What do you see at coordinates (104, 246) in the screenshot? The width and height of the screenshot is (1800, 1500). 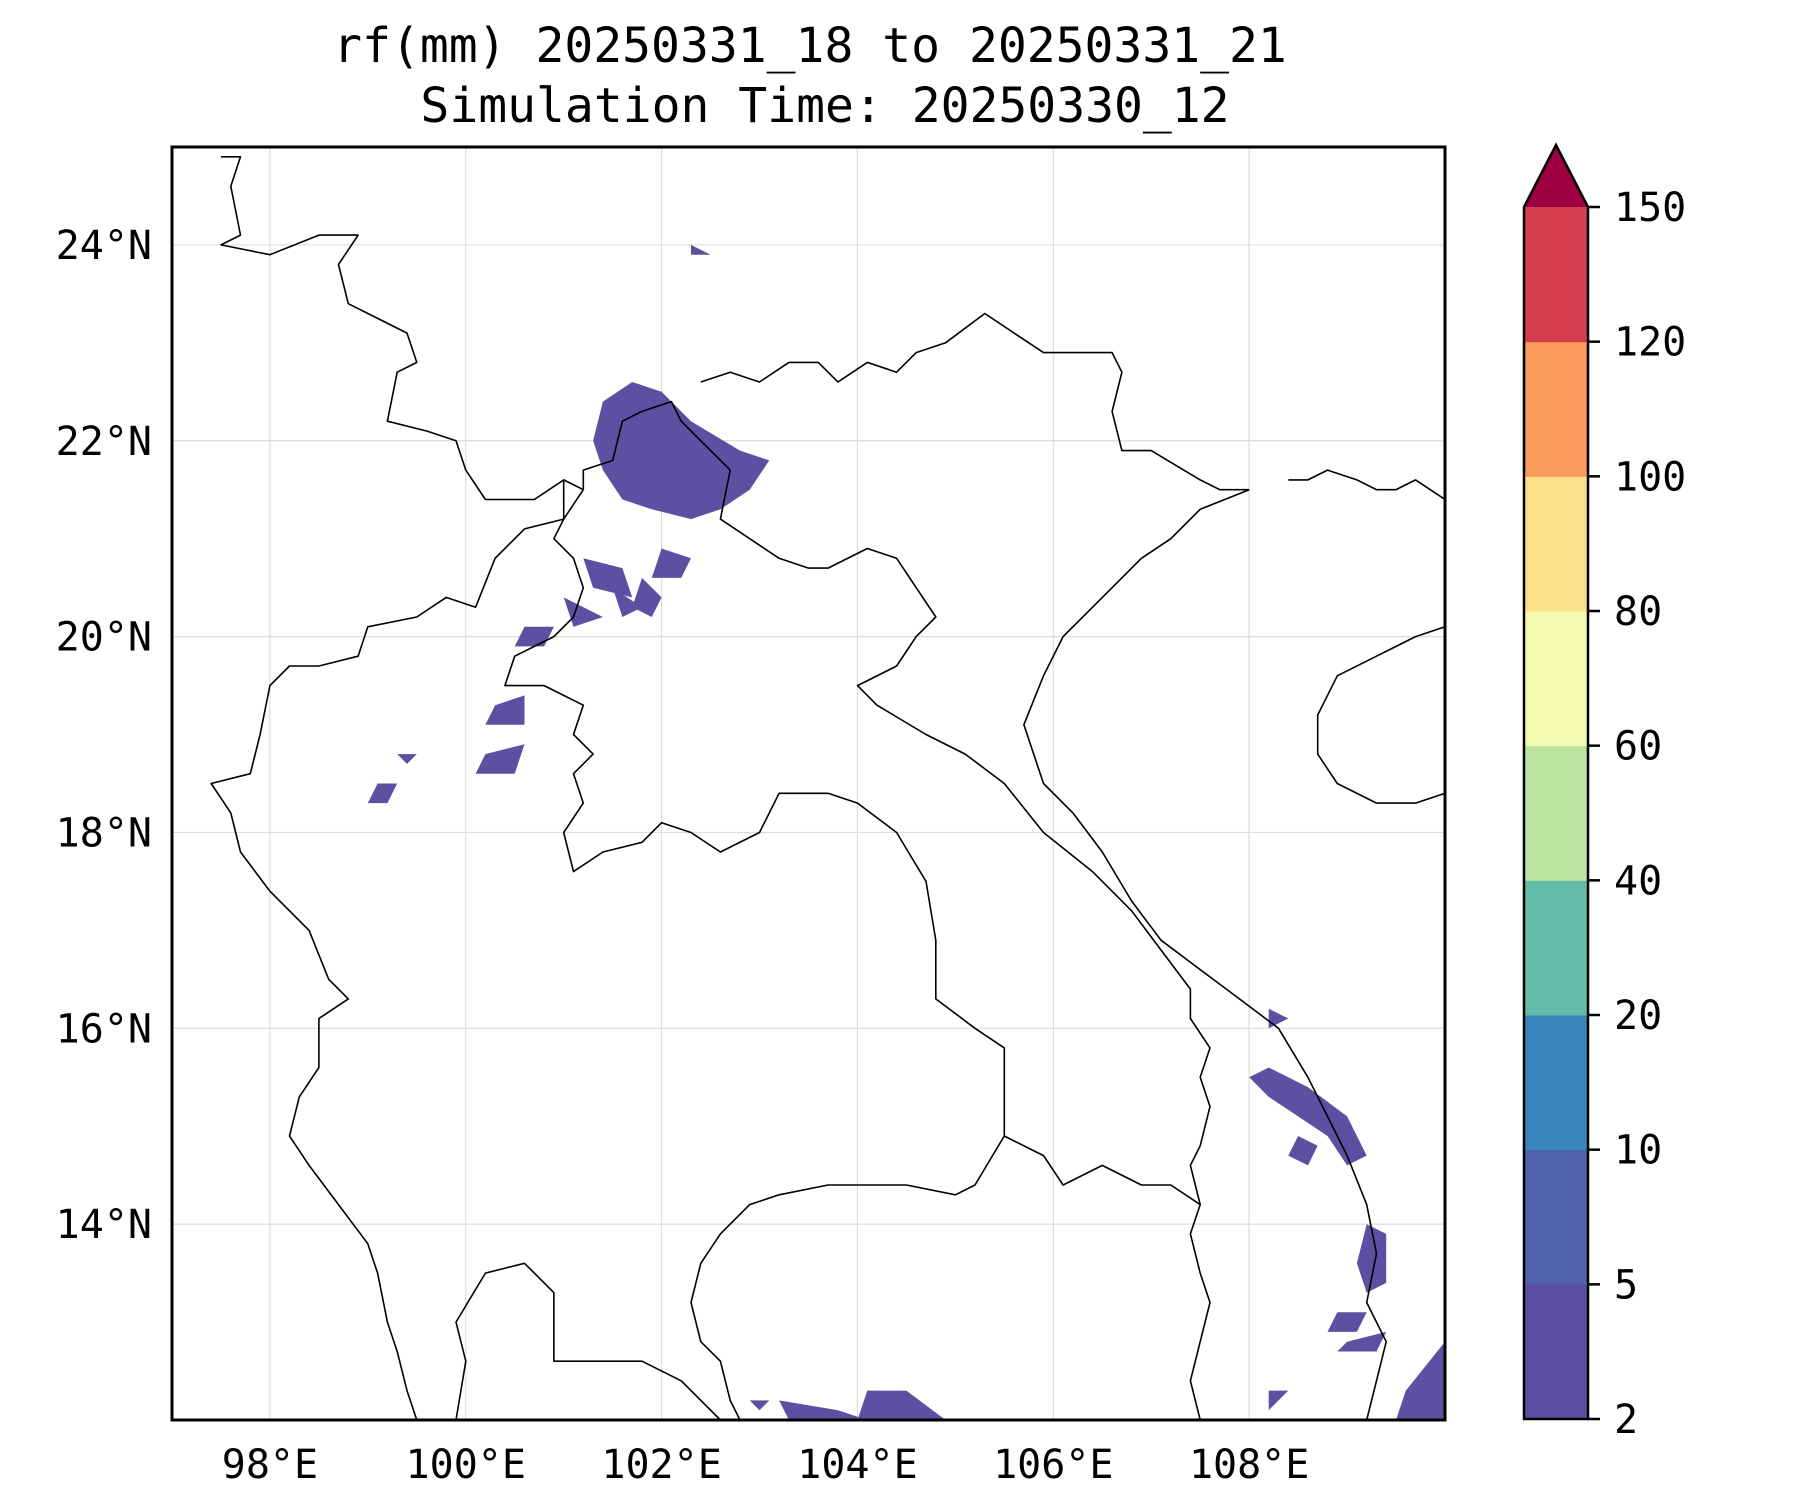 I see `lat-tick-label: 24°N` at bounding box center [104, 246].